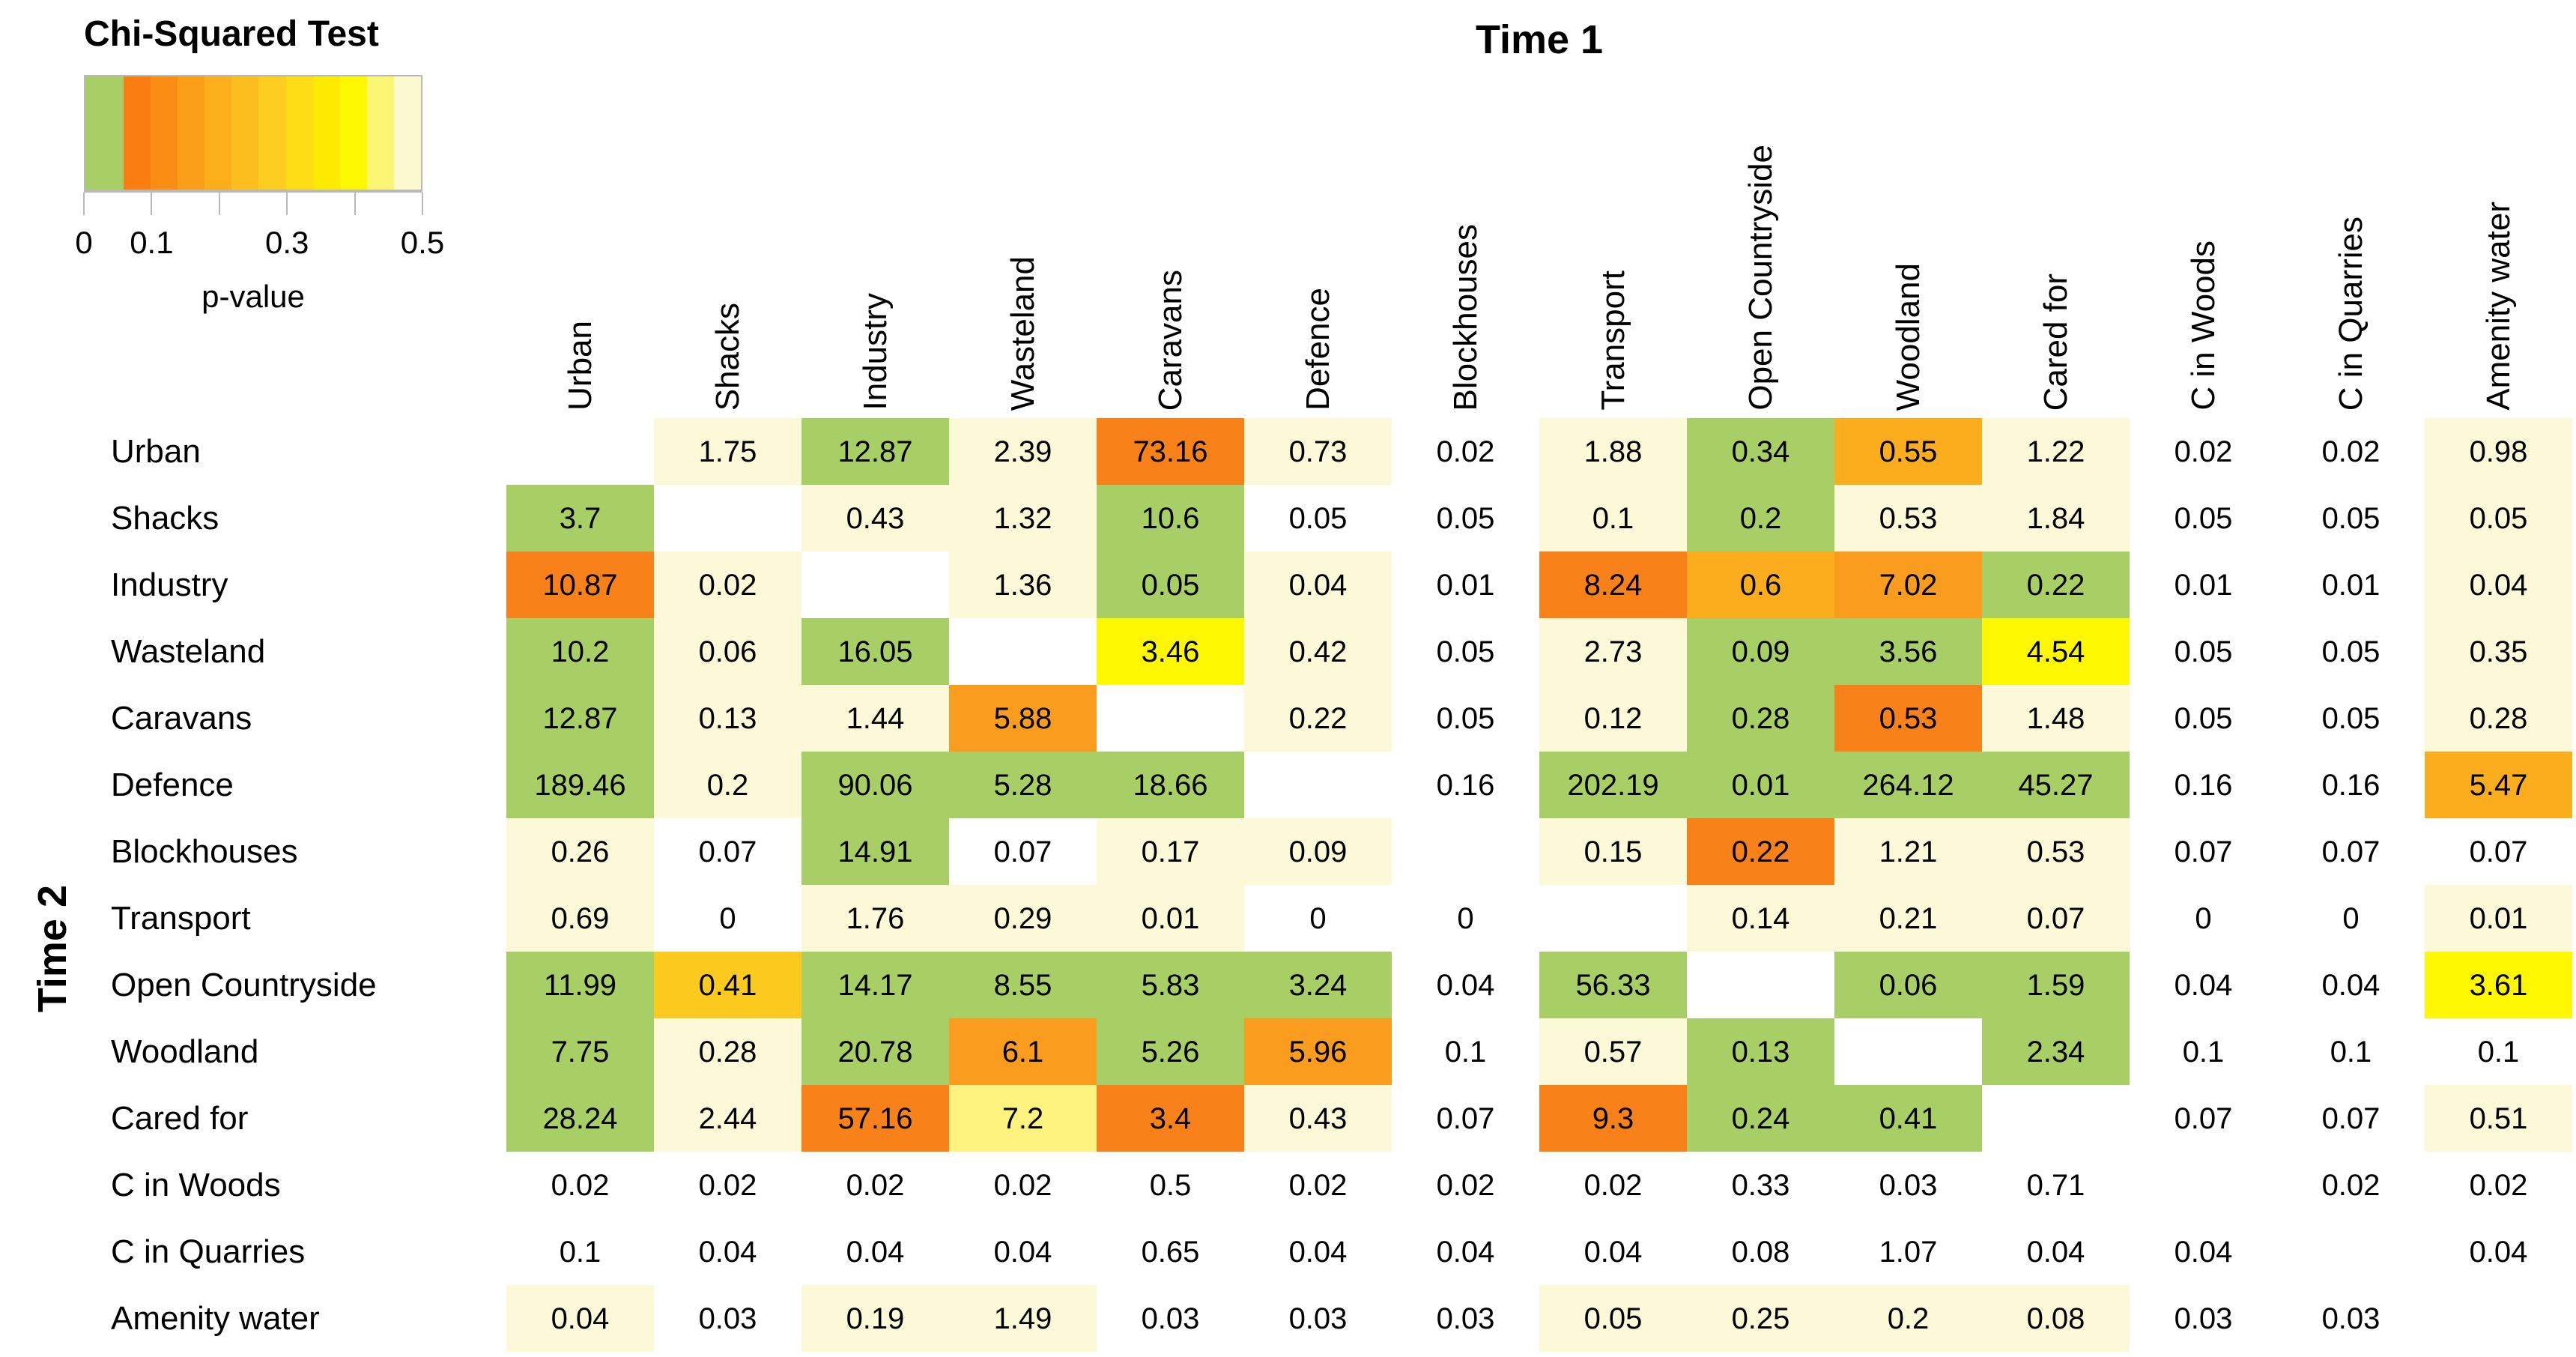 The width and height of the screenshot is (2576, 1357). Describe the element at coordinates (1613, 652) in the screenshot. I see `matrix-cell: 2.73` at that location.